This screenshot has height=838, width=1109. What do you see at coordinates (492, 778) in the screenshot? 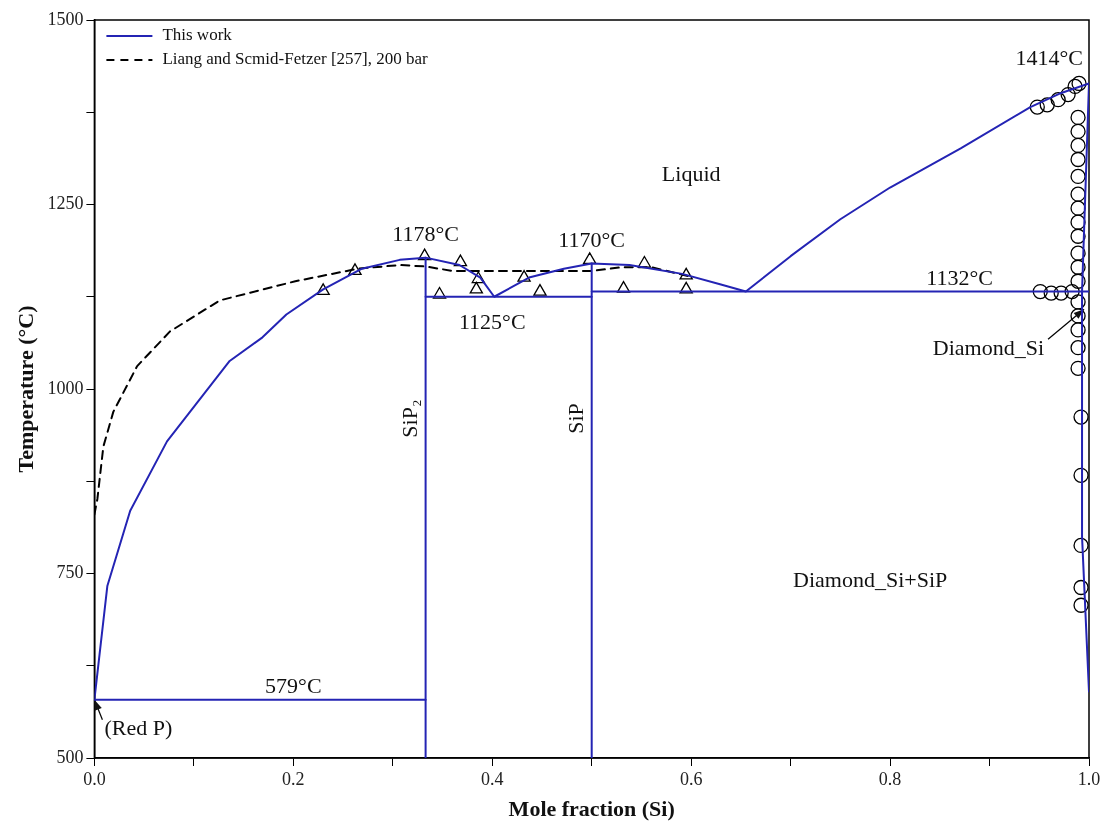
I see `x-tick-label: 0.4` at bounding box center [492, 778].